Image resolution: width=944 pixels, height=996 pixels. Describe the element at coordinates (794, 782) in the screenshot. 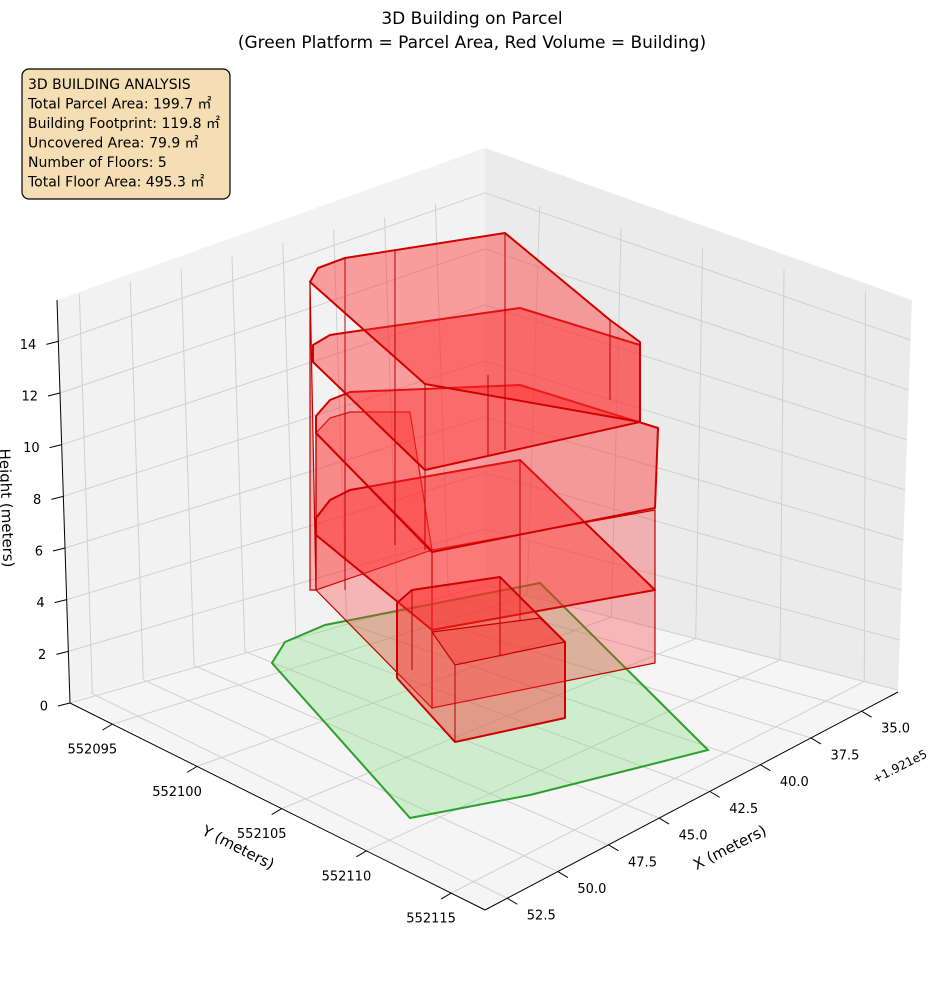

I see `x-tick-label: 40.0` at that location.